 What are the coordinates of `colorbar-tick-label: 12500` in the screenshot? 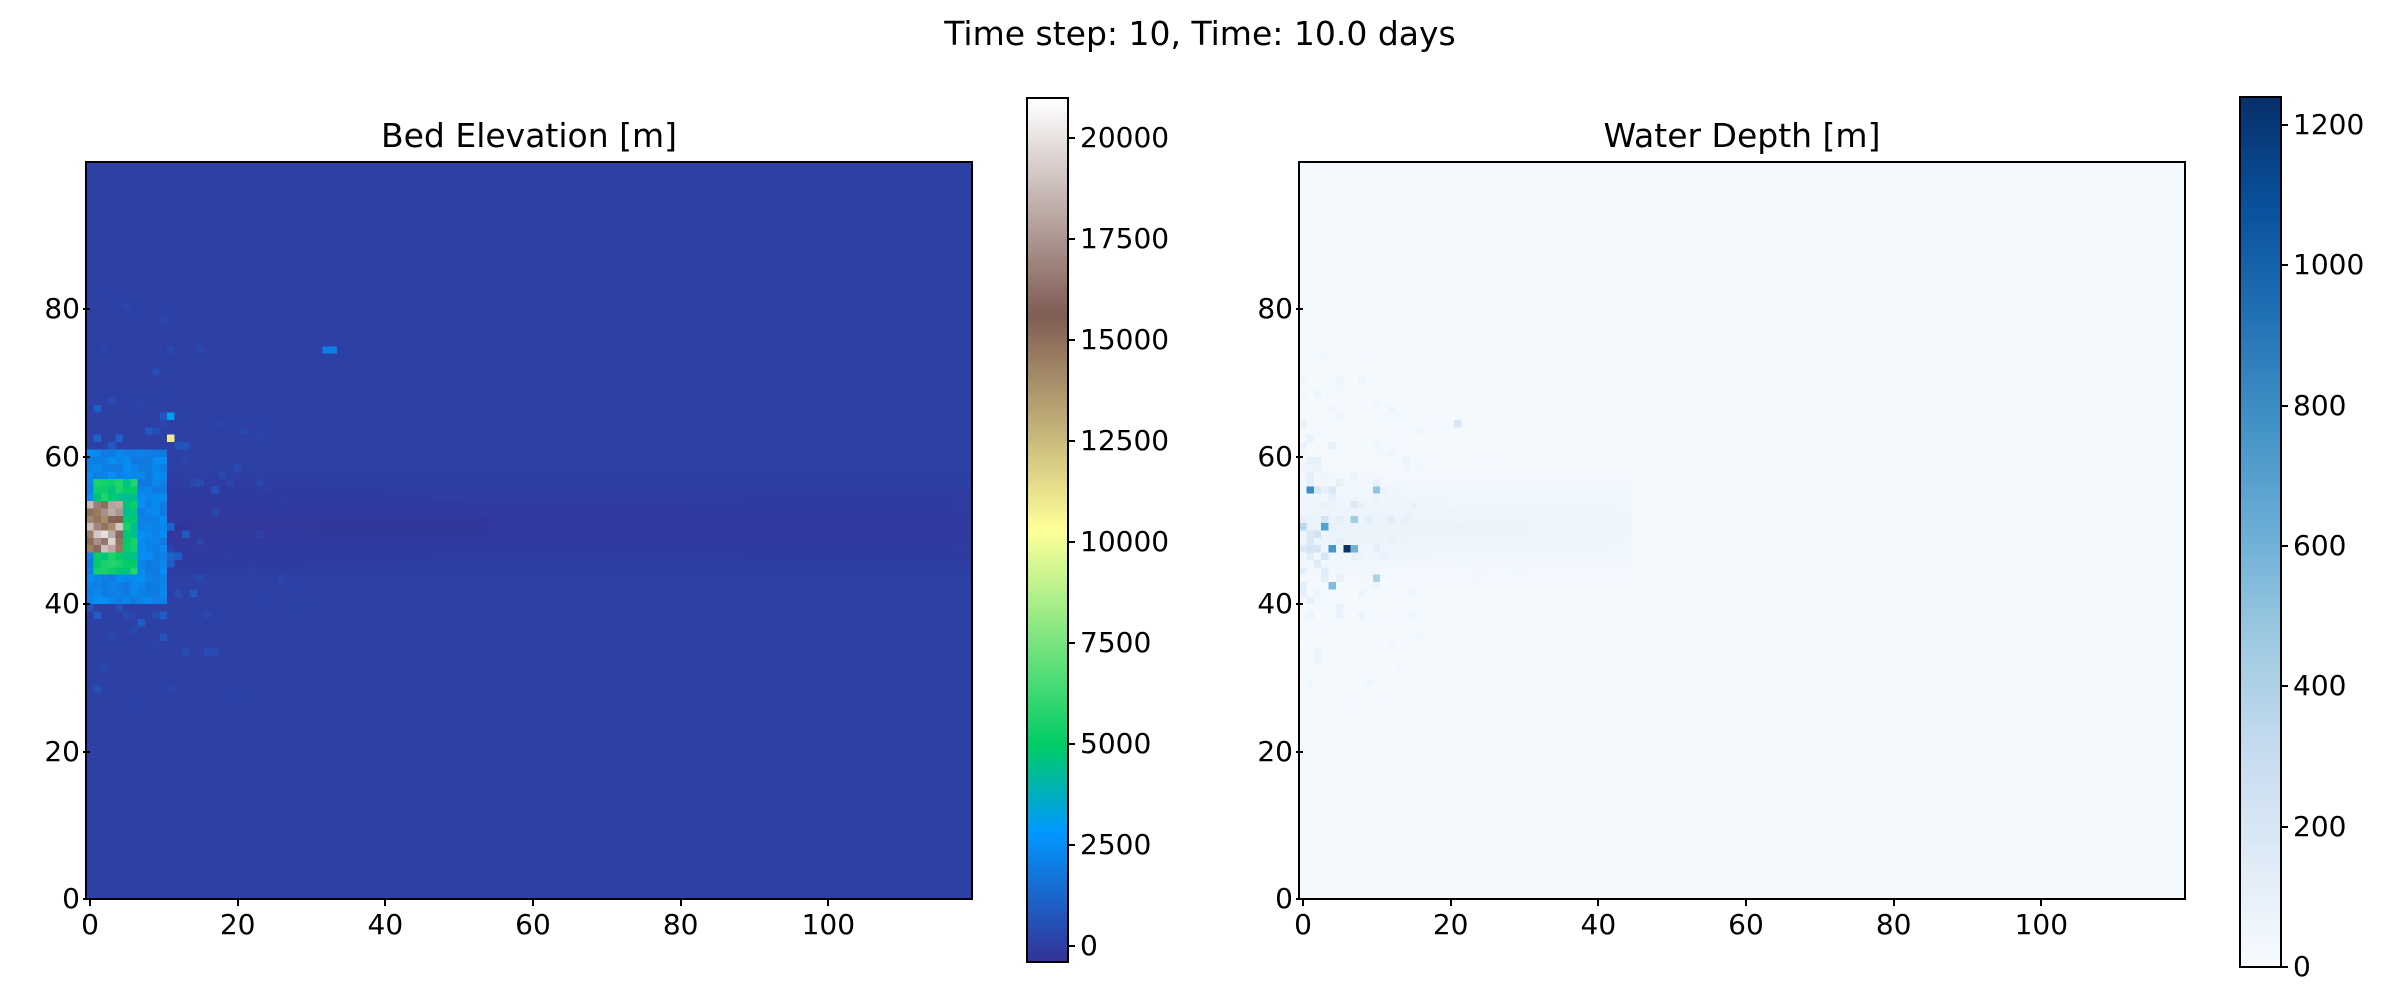 It's located at (1125, 441).